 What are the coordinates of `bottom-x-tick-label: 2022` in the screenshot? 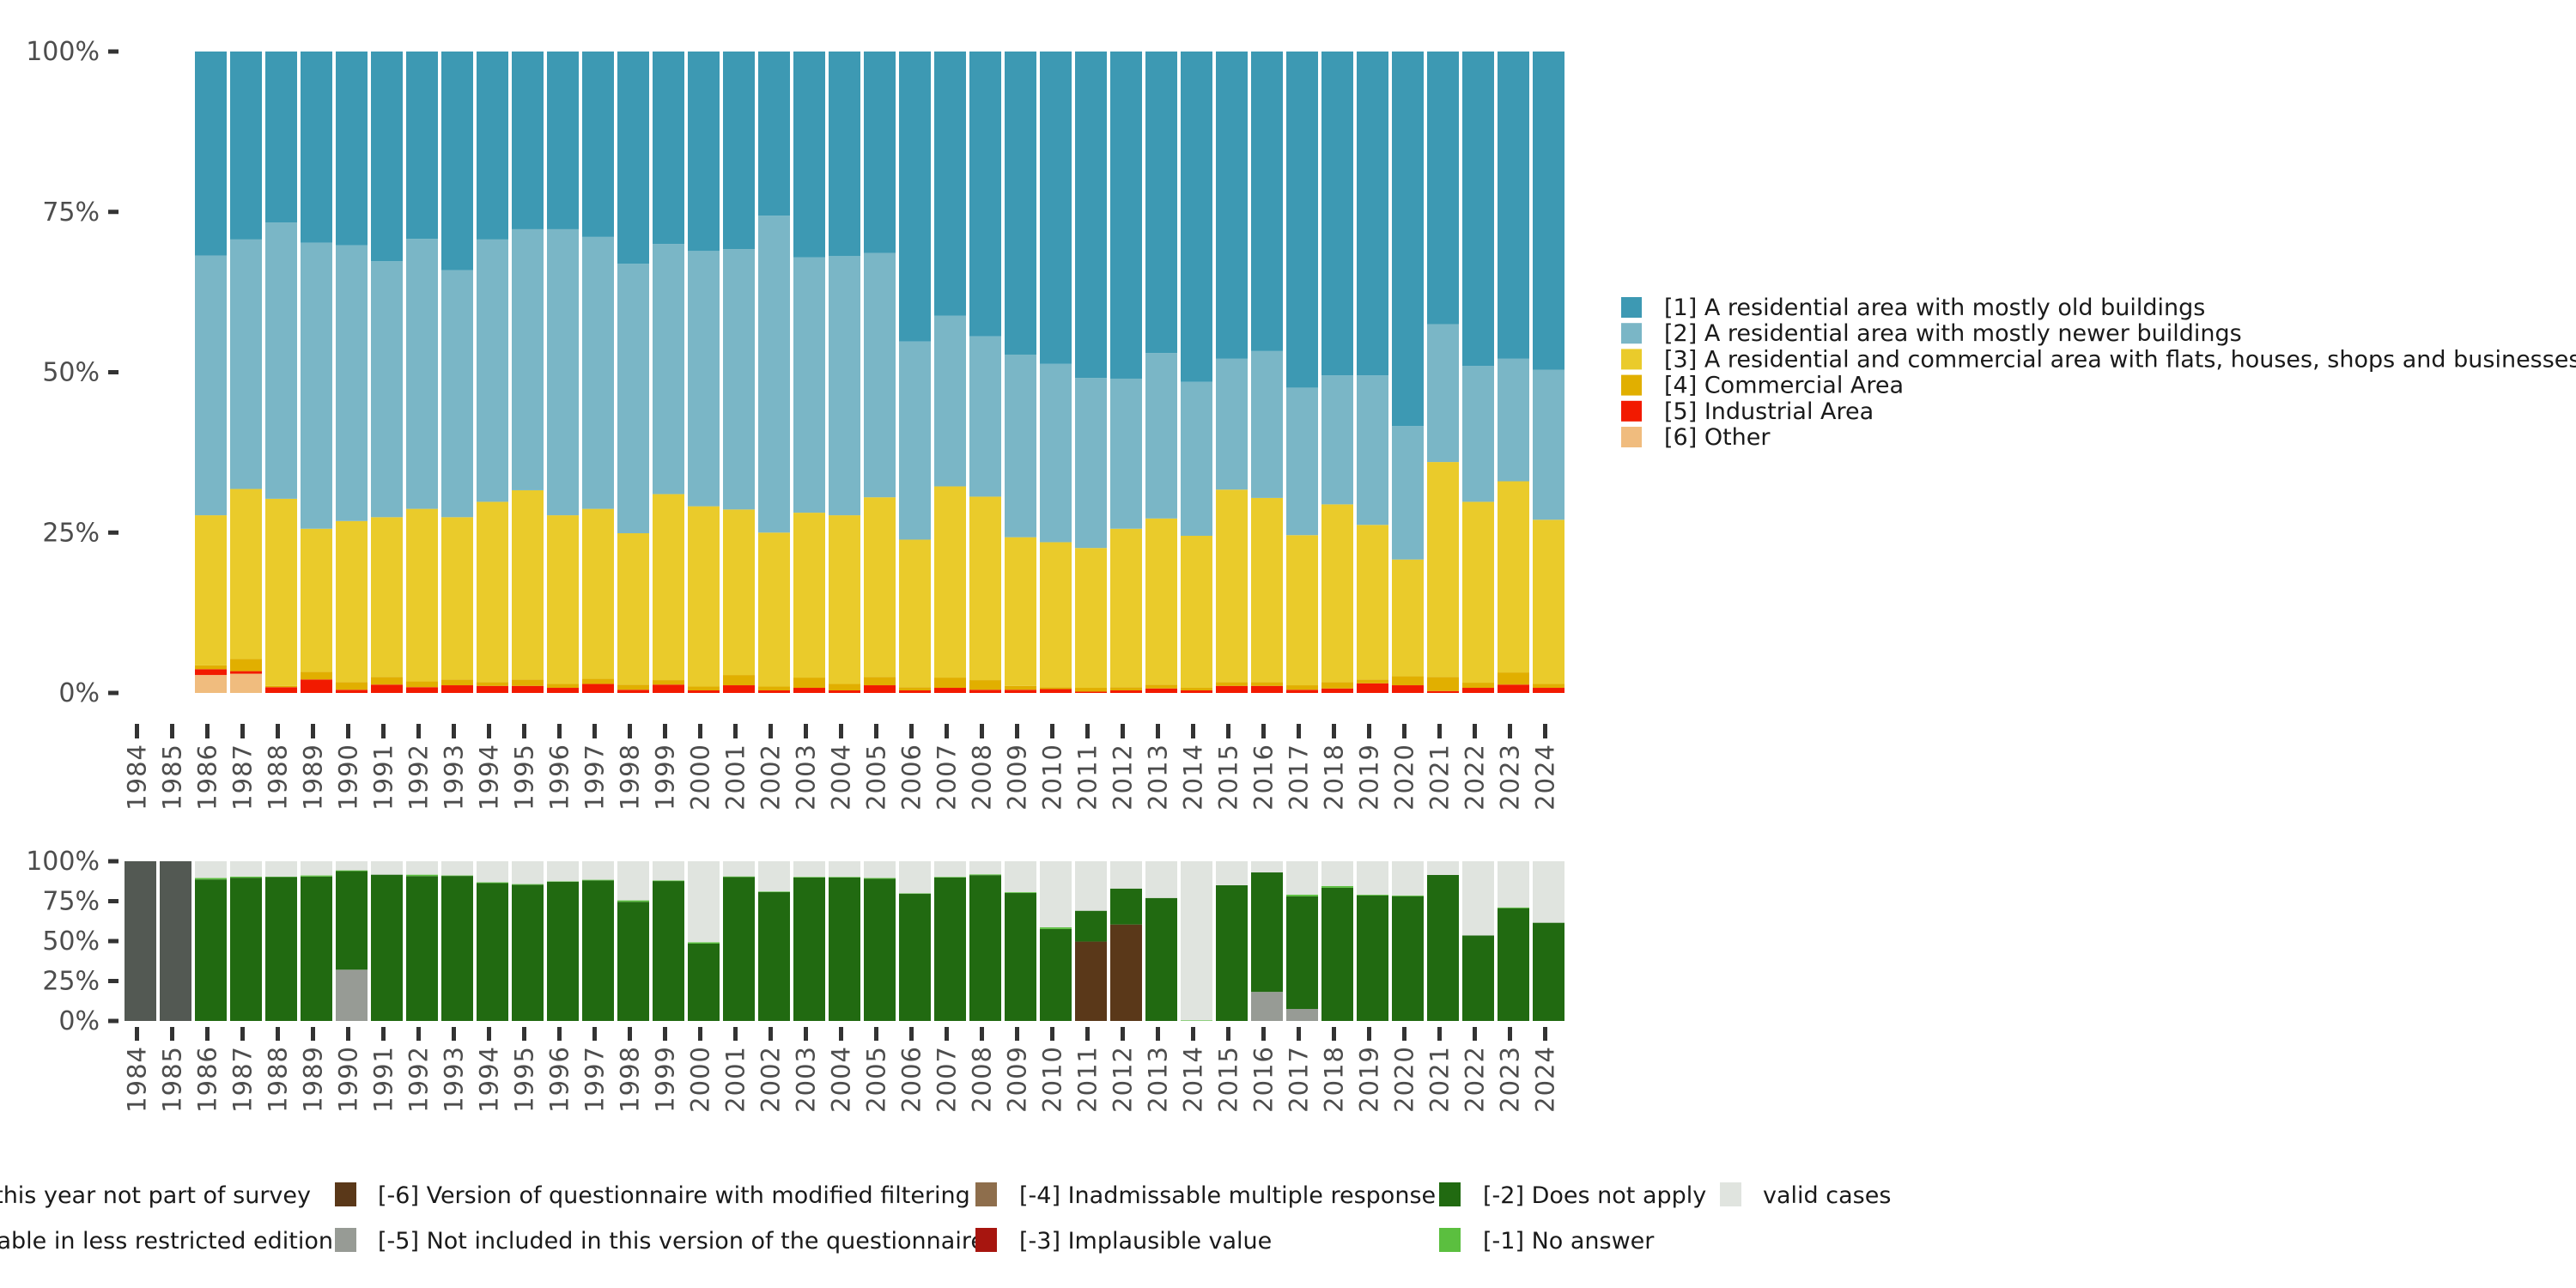 It's located at (1475, 1079).